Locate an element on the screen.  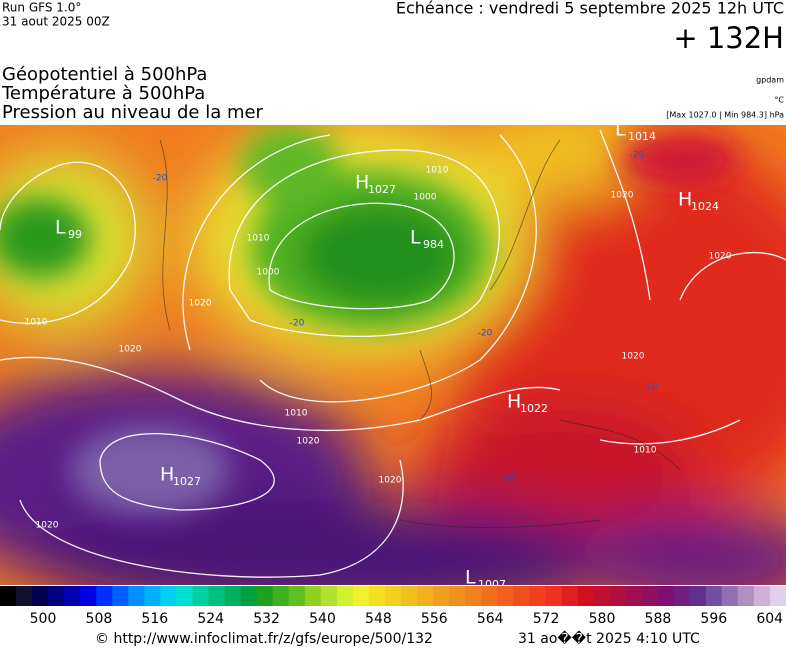
colorbar-label: 556 is located at coordinates (434, 619).